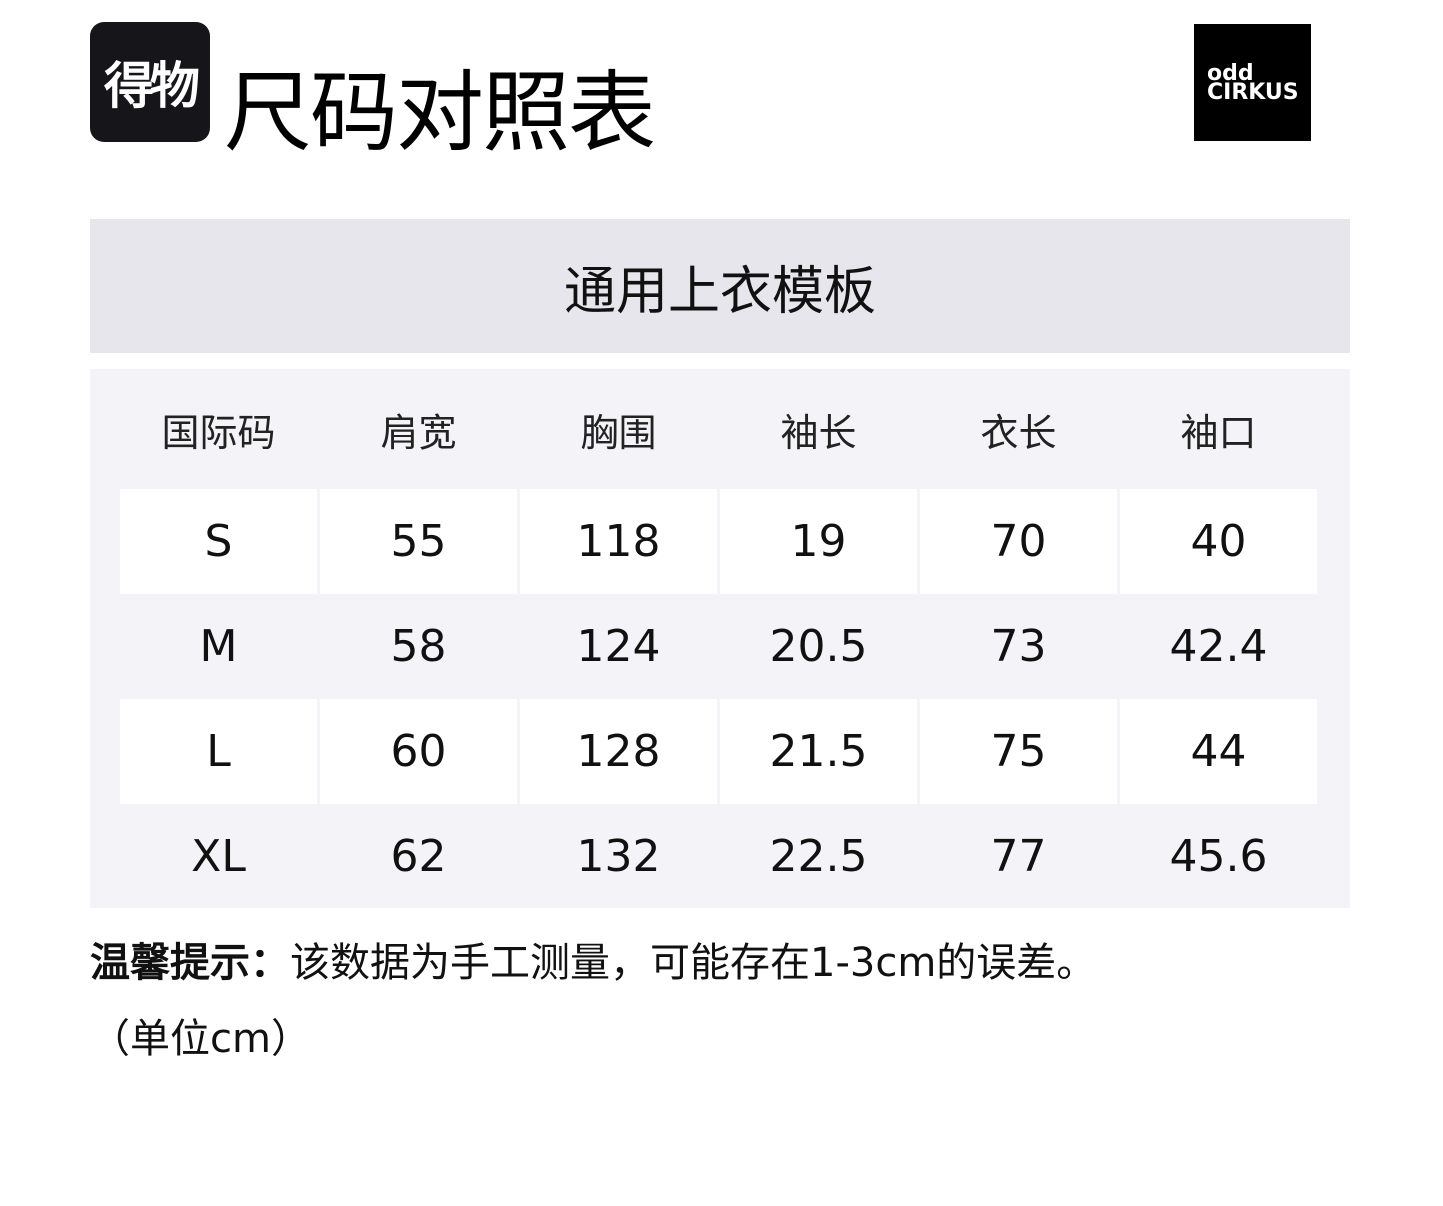  I want to click on template-title: 通用上衣模板, so click(720, 286).